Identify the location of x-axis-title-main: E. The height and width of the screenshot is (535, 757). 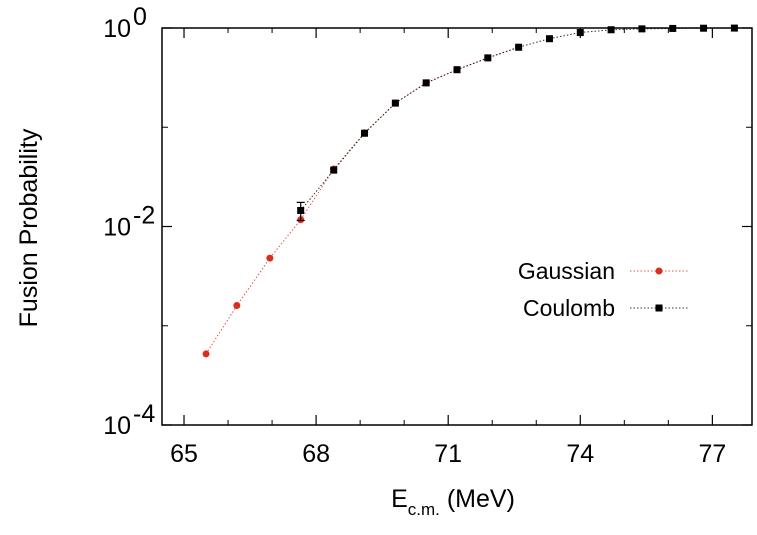
(399, 499).